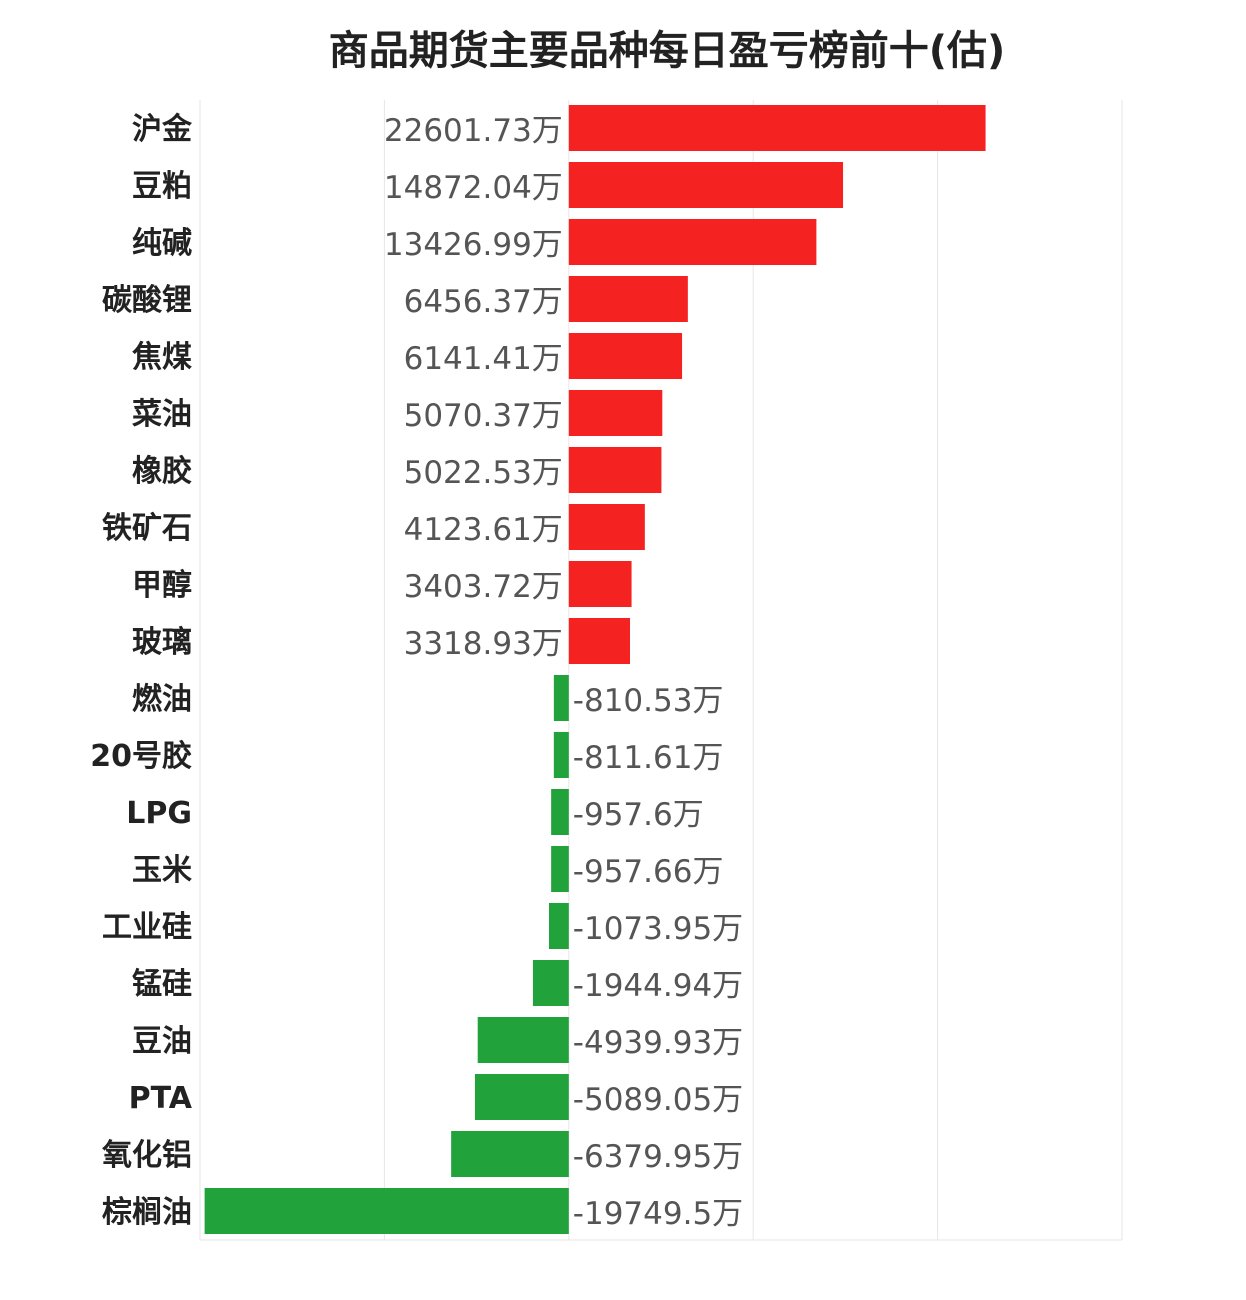  Describe the element at coordinates (483, 416) in the screenshot. I see `value-label: 5070.37万` at that location.